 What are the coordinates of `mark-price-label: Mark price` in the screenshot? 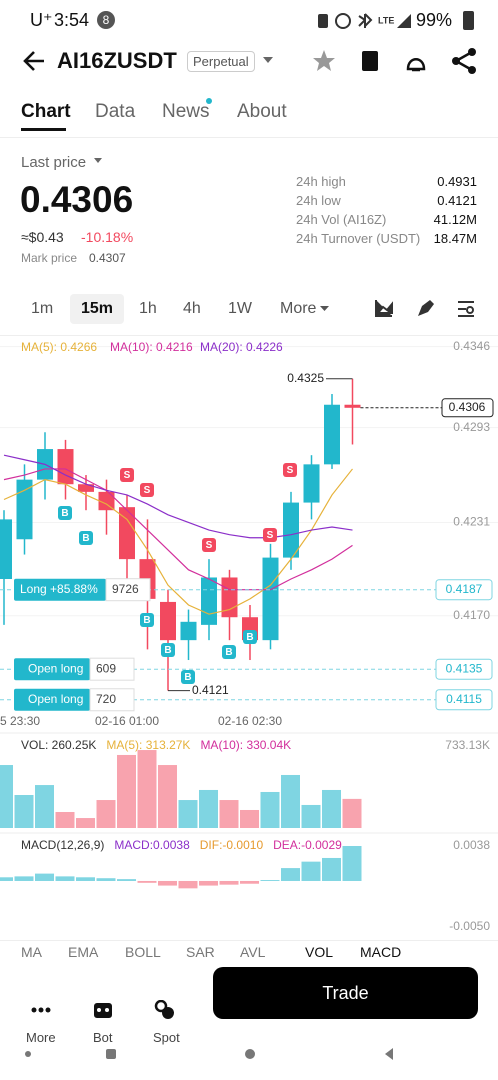 It's located at (49, 258).